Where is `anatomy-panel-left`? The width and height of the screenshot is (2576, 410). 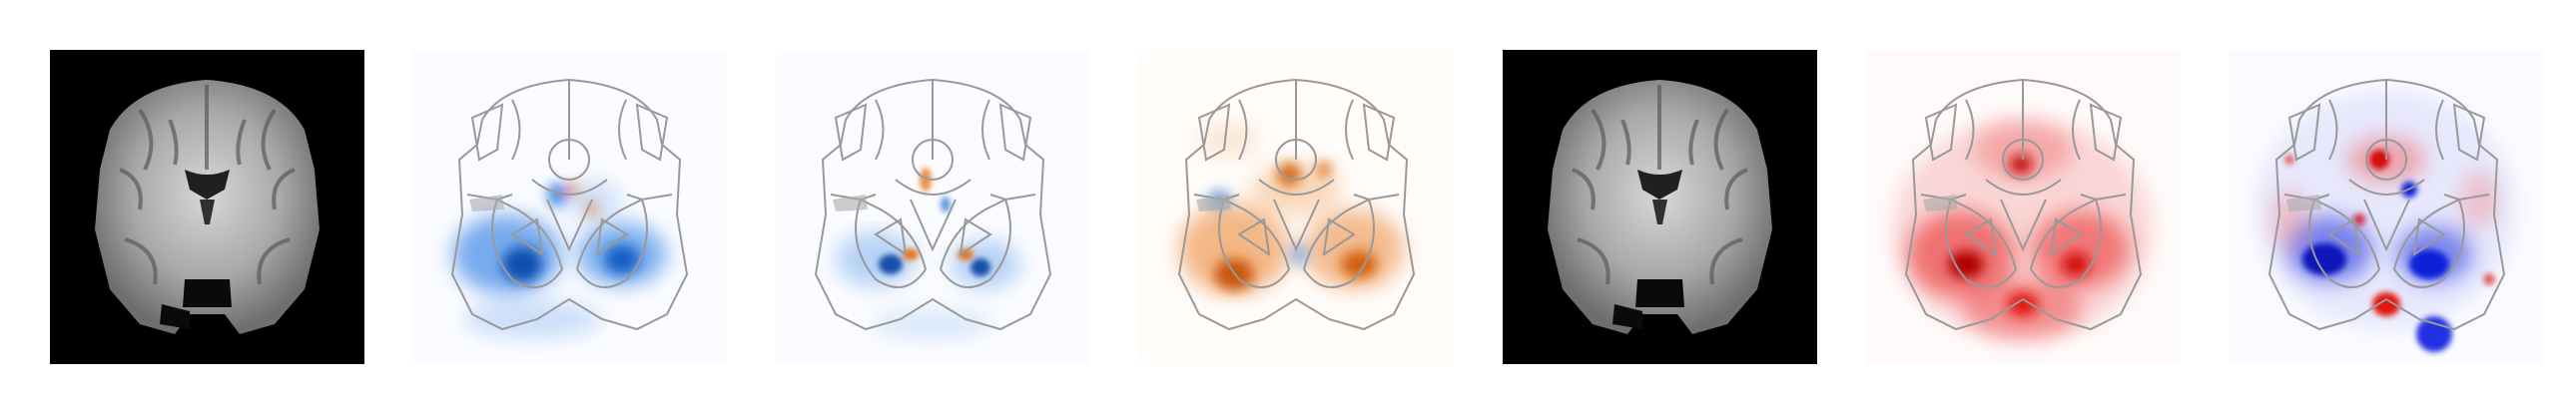 anatomy-panel-left is located at coordinates (207, 207).